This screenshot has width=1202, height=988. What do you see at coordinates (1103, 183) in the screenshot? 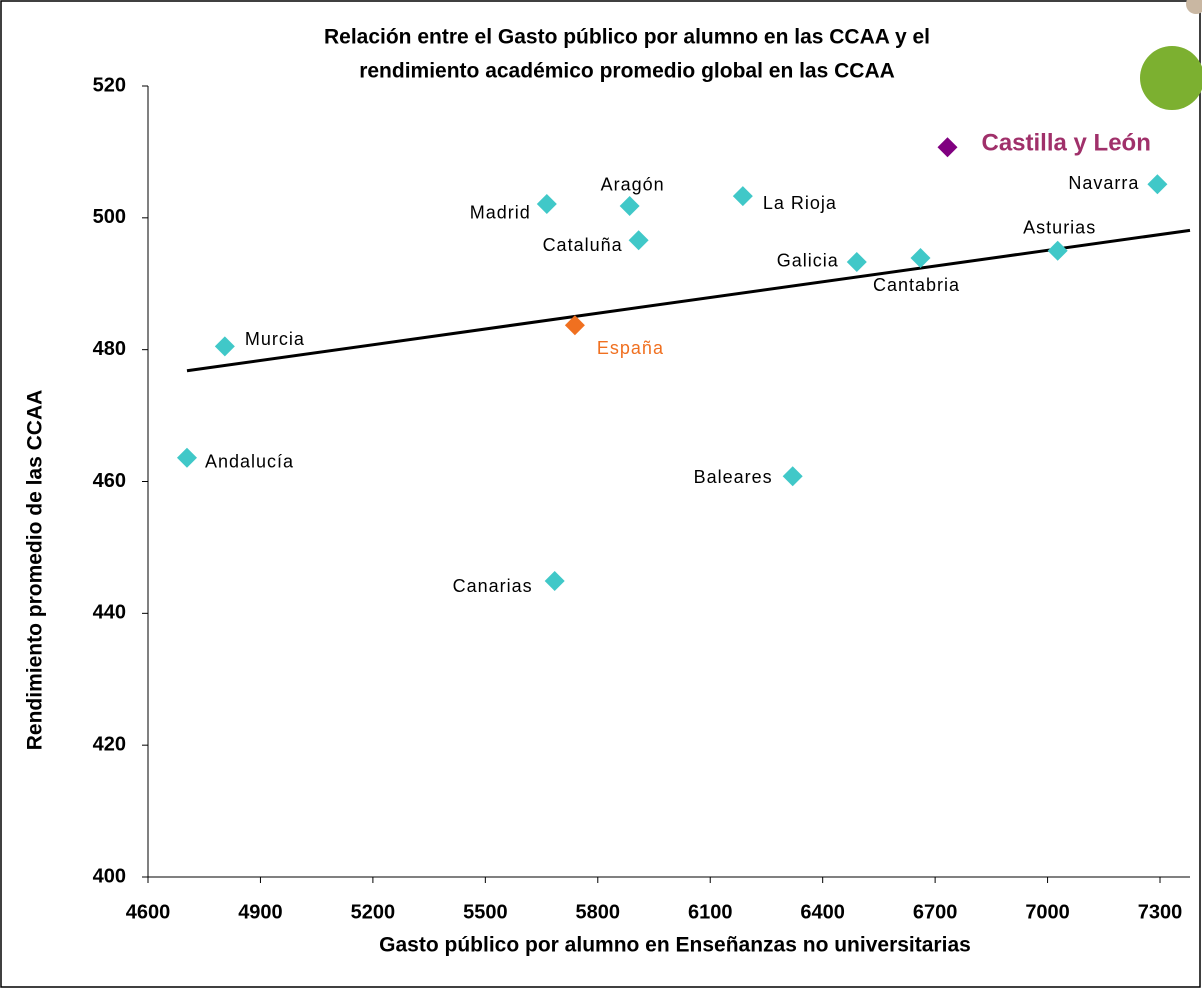
I see `point-label: Navarra` at bounding box center [1103, 183].